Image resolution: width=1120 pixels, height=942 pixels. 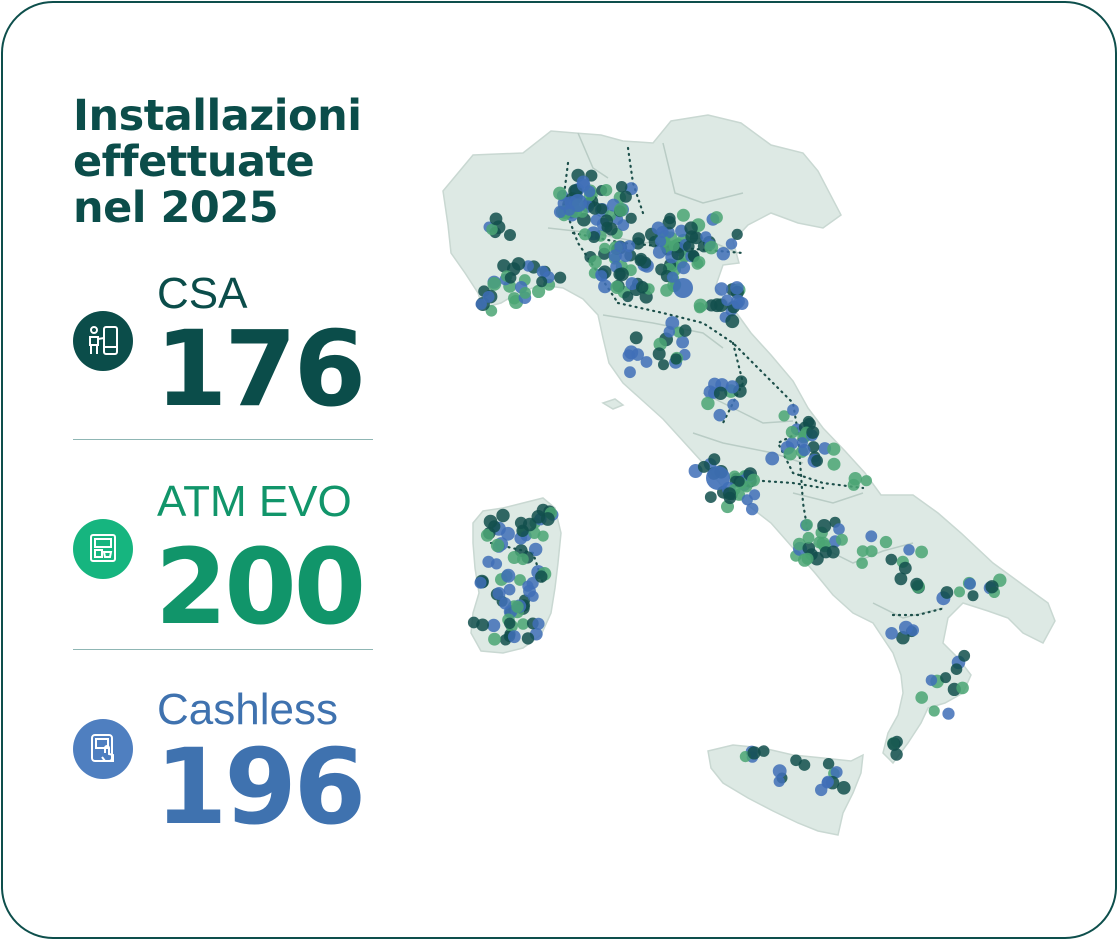 I want to click on stat-cashless-value: 196, so click(x=260, y=787).